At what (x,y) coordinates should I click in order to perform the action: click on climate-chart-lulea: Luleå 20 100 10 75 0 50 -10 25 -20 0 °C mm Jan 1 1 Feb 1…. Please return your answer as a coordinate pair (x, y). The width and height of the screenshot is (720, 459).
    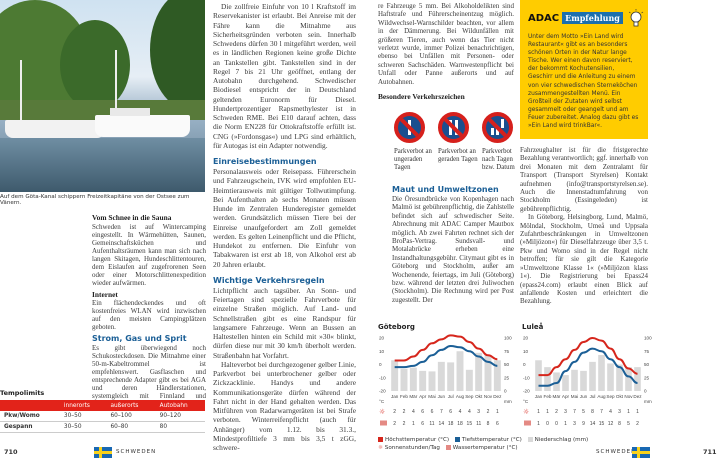
    Looking at the image, I should click on (589, 379).